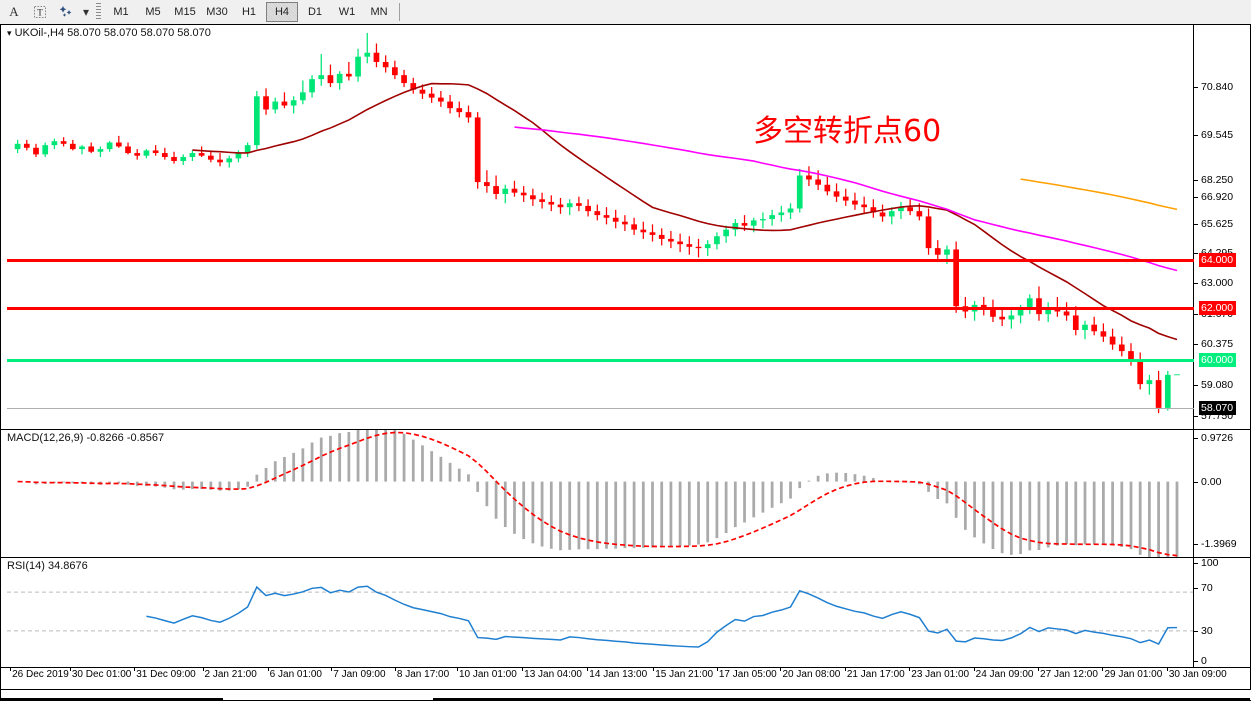  Describe the element at coordinates (600, 360) in the screenshot. I see `price-level-line-60.000` at that location.